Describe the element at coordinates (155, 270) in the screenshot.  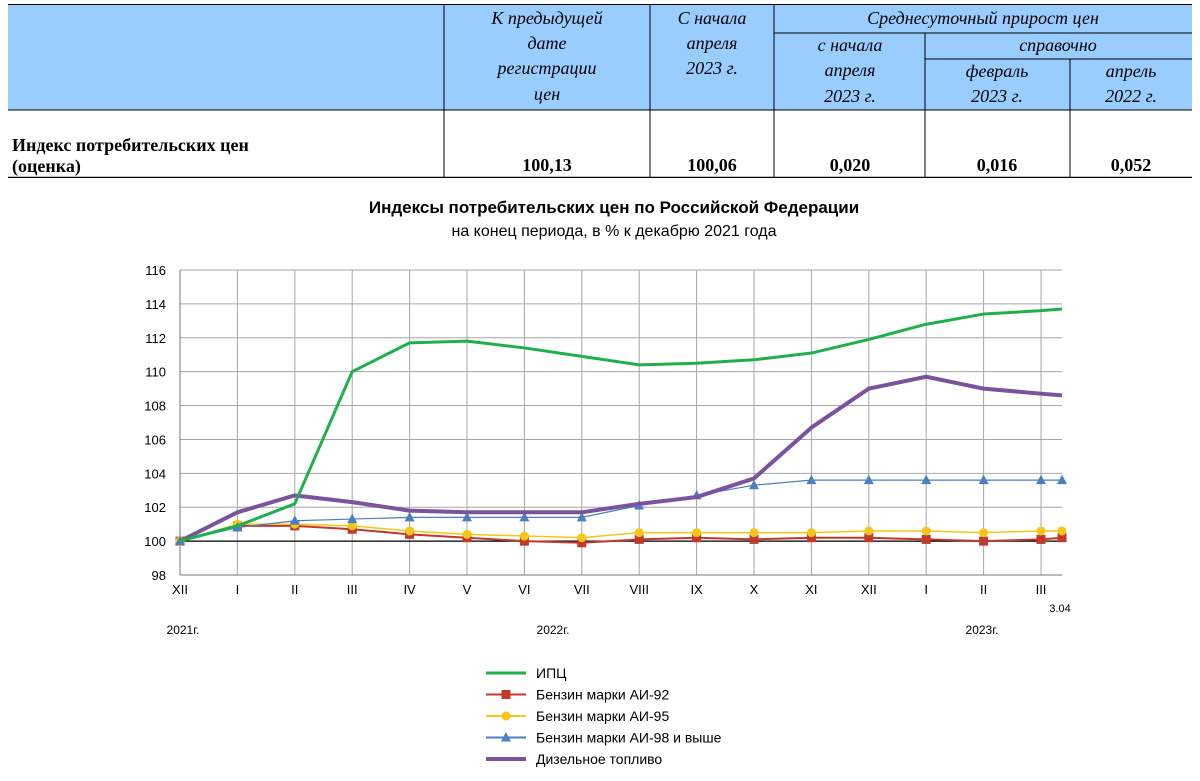
I see `y-tick-label: 116` at that location.